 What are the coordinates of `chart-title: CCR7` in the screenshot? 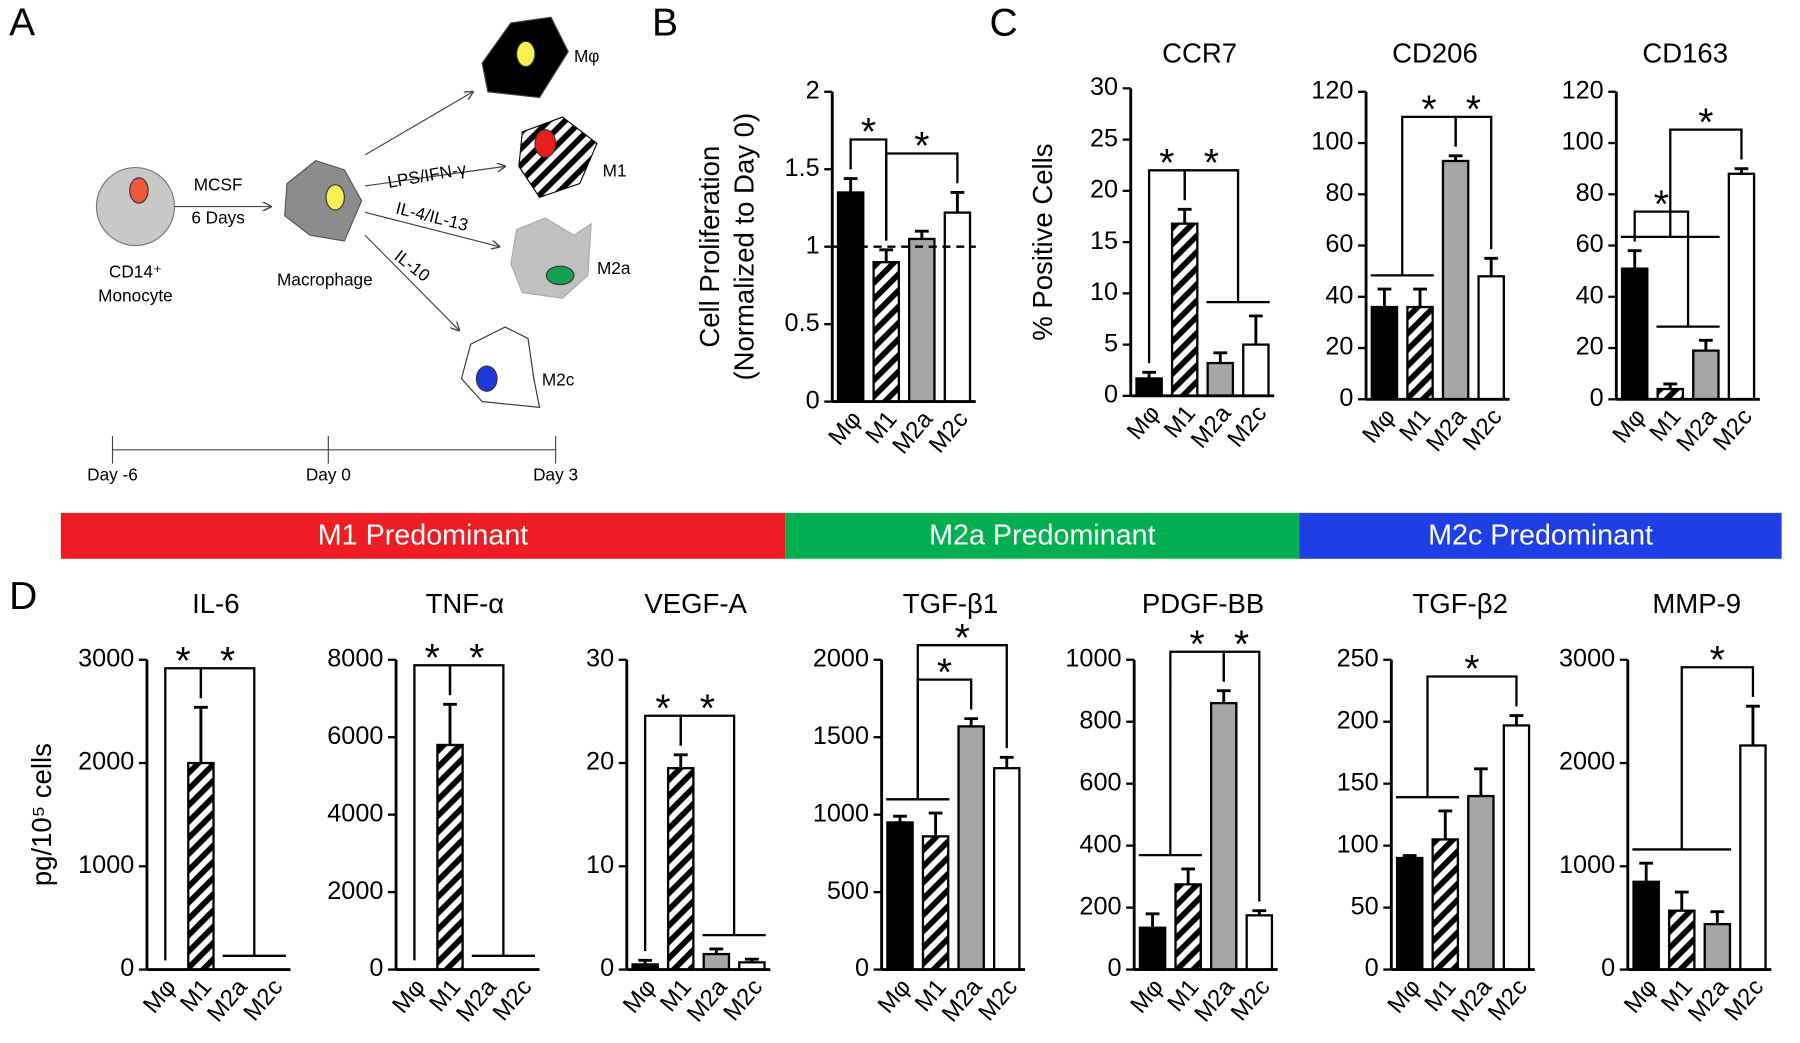 It's located at (1199, 52).